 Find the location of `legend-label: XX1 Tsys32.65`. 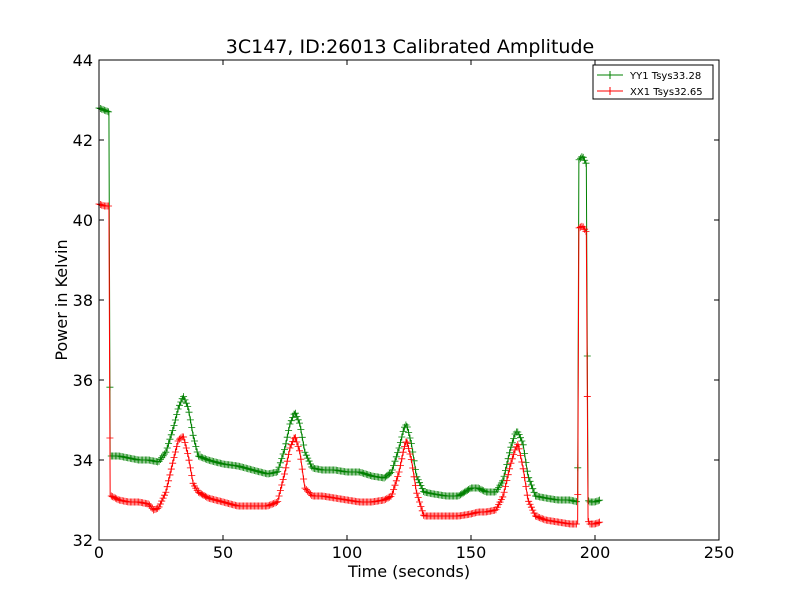

legend-label: XX1 Tsys32.65 is located at coordinates (666, 92).